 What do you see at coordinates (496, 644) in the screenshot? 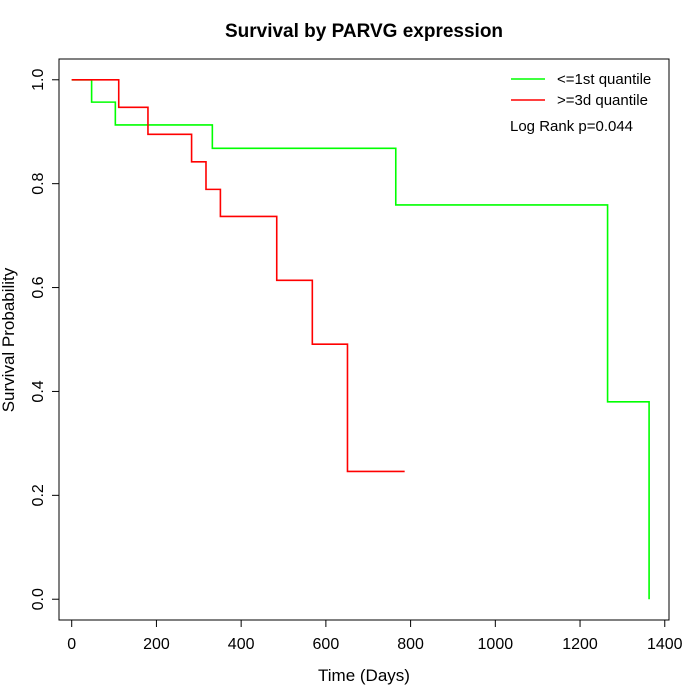
I see `x-tick-label: 1000` at bounding box center [496, 644].